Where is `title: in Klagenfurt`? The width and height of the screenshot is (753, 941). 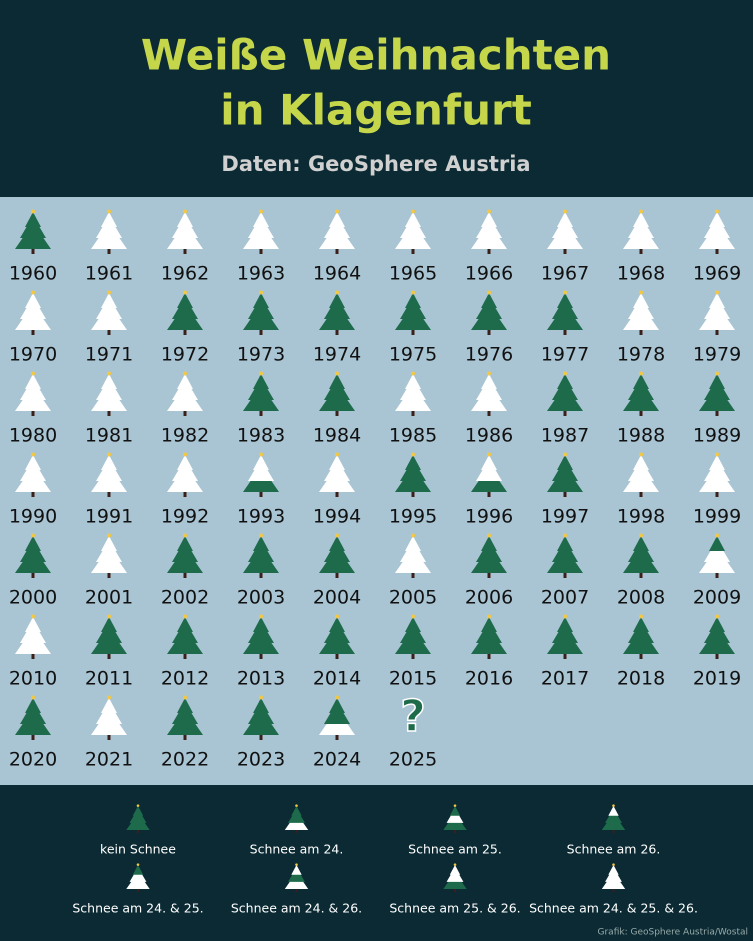 title: in Klagenfurt is located at coordinates (376, 110).